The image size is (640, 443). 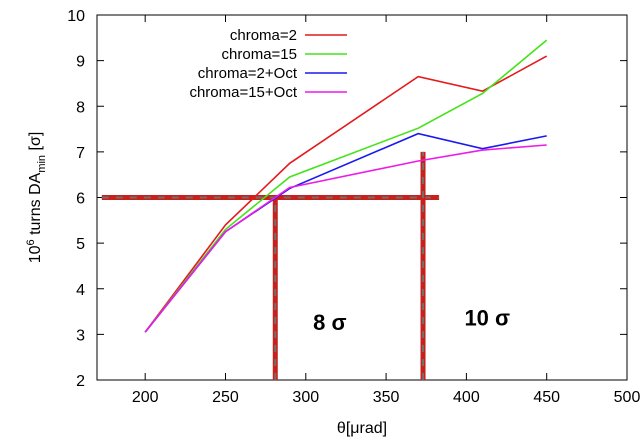 I want to click on x-tick-label: 300, so click(x=305, y=397).